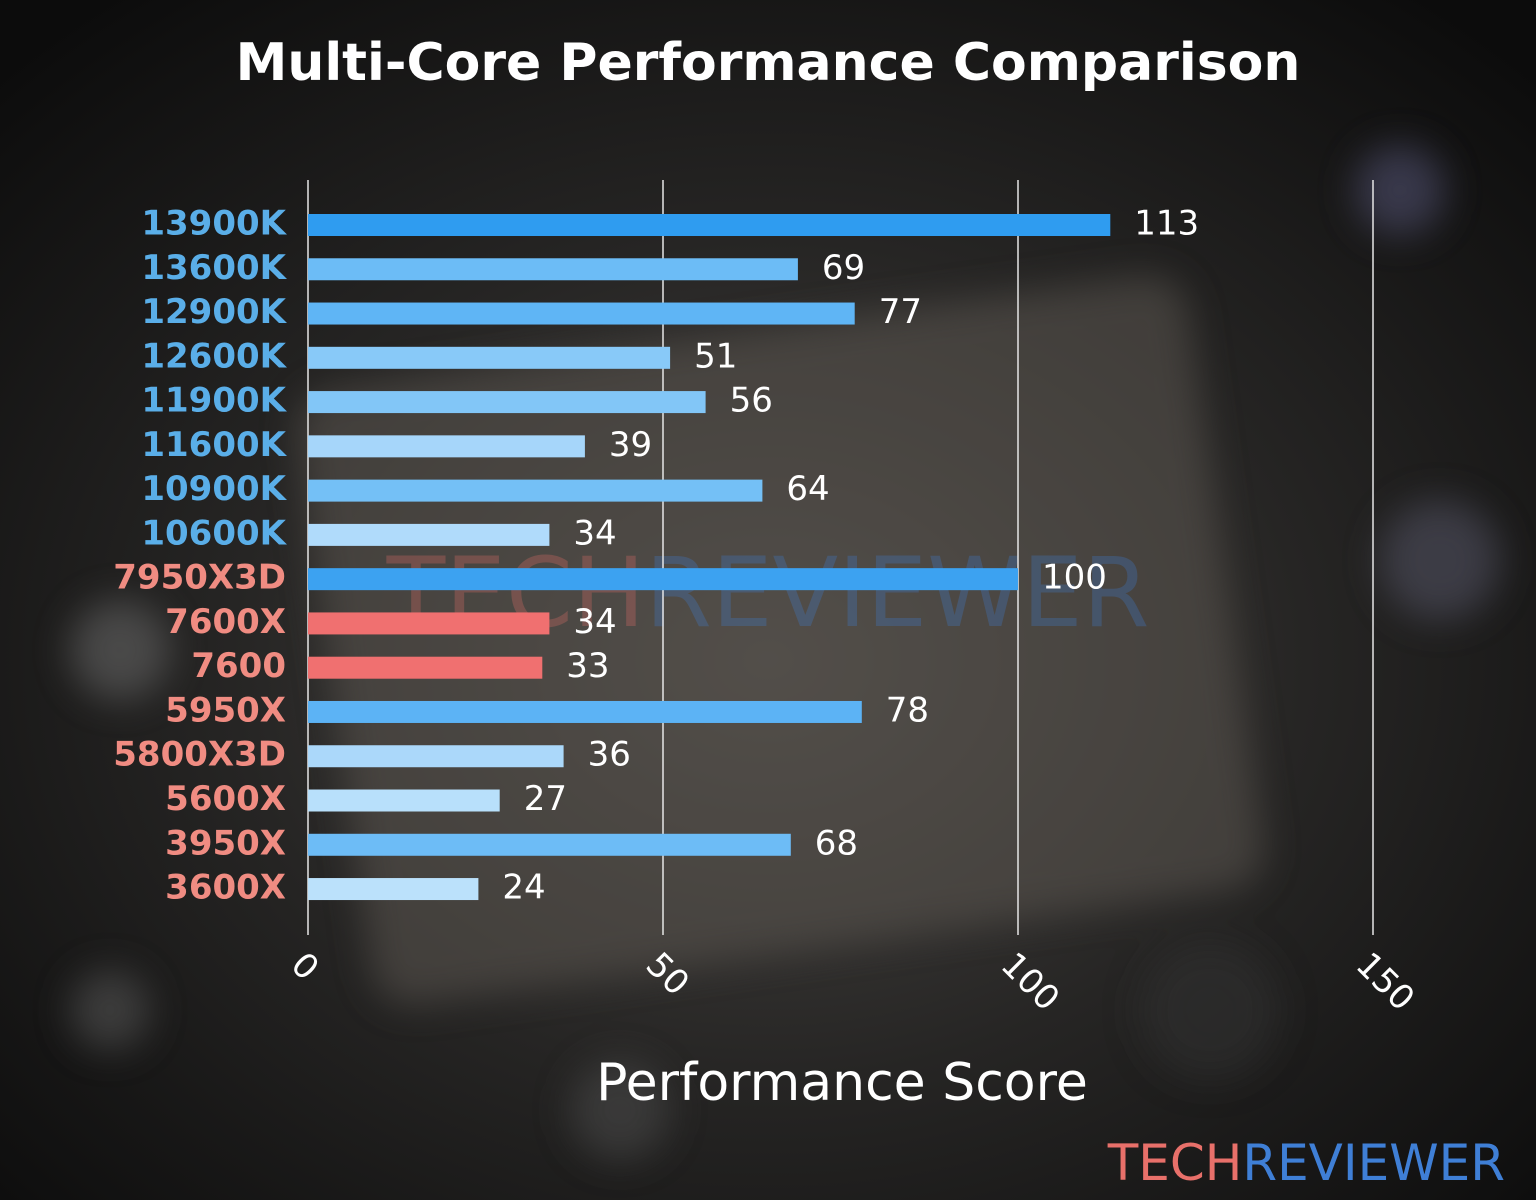  I want to click on y-tick-label: 3600X, so click(225, 888).